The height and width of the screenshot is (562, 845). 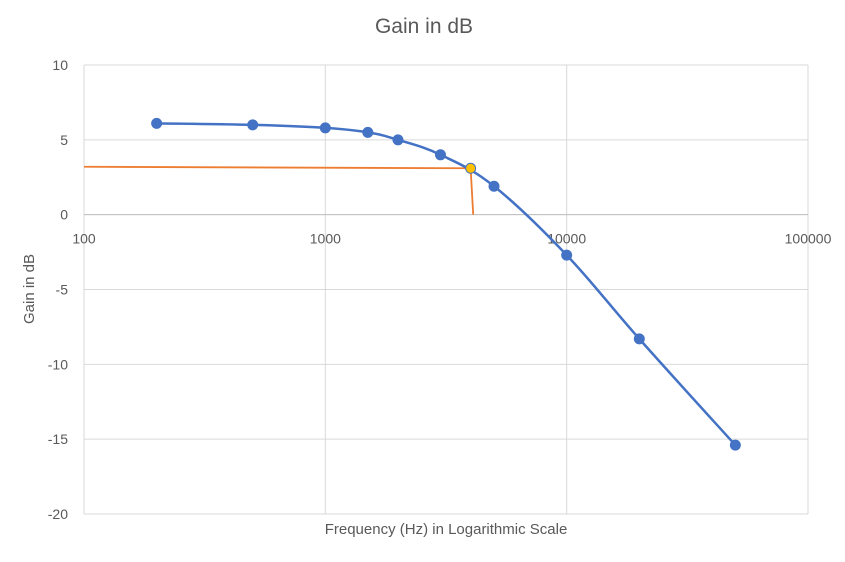 What do you see at coordinates (29, 289) in the screenshot?
I see `y-axis-title: Gain in dB` at bounding box center [29, 289].